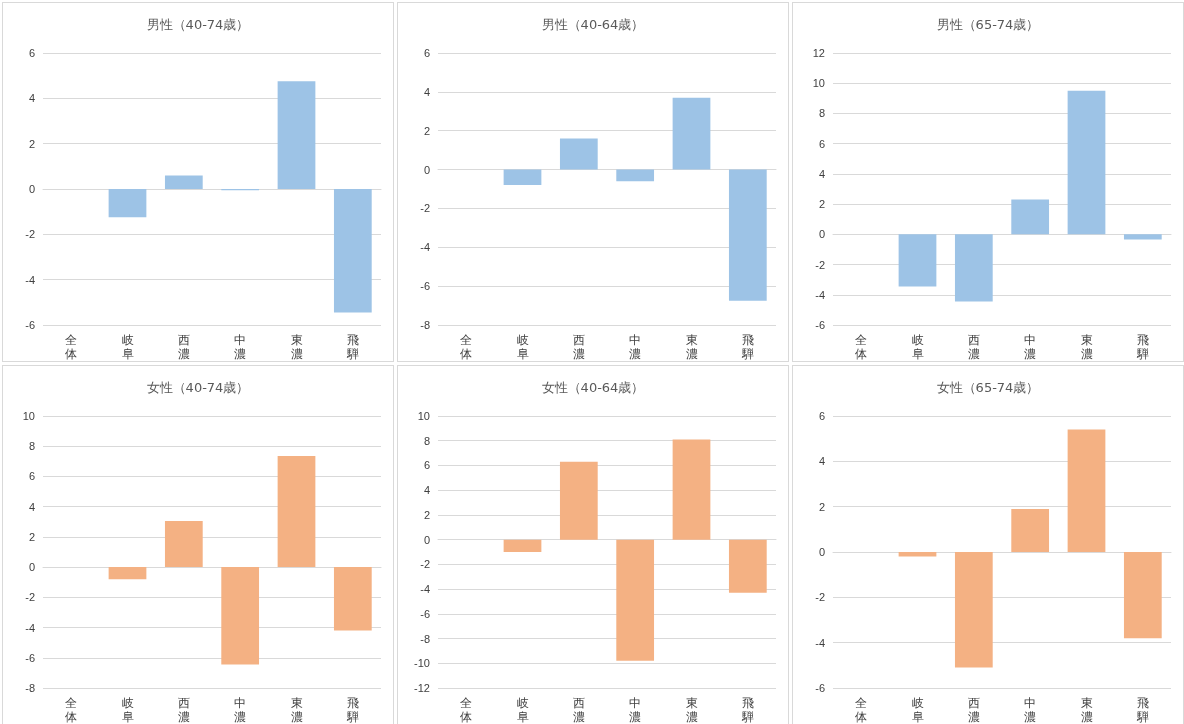 The image size is (1184, 724). What do you see at coordinates (988, 24) in the screenshot?
I see `chart-title: 男性（65-74歳）` at bounding box center [988, 24].